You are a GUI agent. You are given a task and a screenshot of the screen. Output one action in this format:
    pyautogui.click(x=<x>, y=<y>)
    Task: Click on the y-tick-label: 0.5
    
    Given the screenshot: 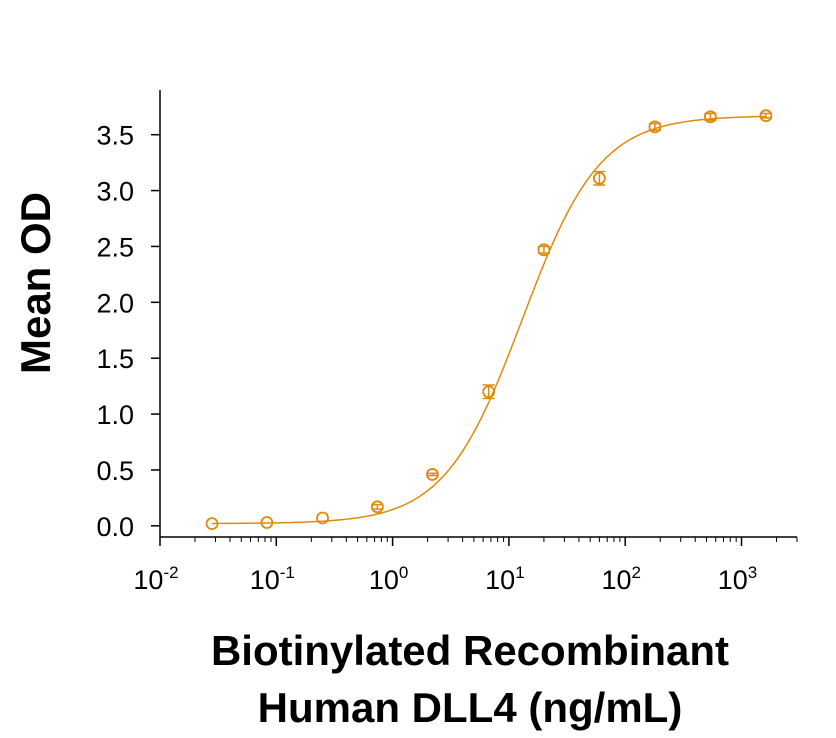 What is the action you would take?
    pyautogui.click(x=115, y=471)
    